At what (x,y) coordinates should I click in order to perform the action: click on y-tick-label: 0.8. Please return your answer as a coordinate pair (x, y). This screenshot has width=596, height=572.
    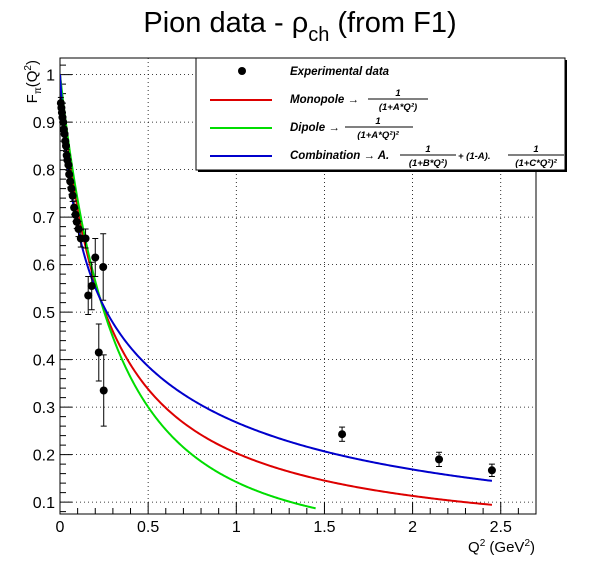
    Looking at the image, I should click on (44, 171).